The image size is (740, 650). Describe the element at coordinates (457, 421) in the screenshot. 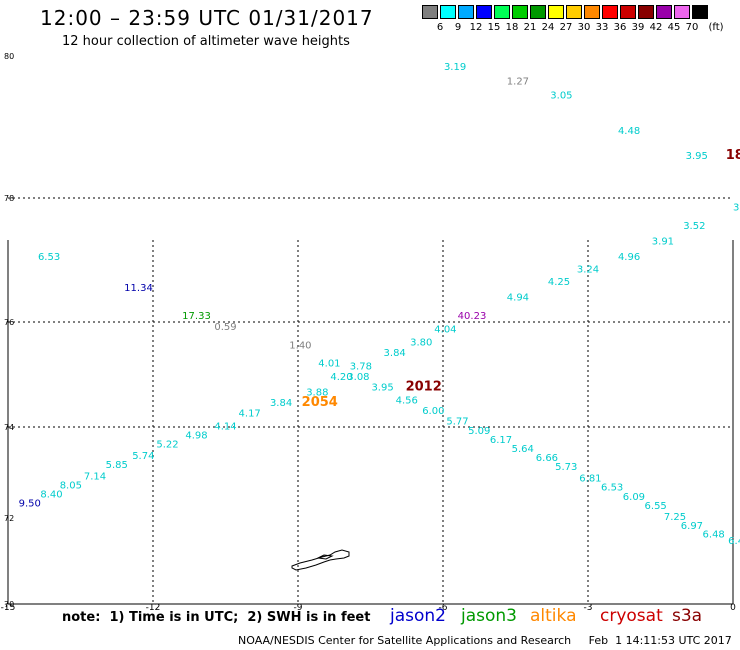

I see `wave-height-label: 5.77` at that location.